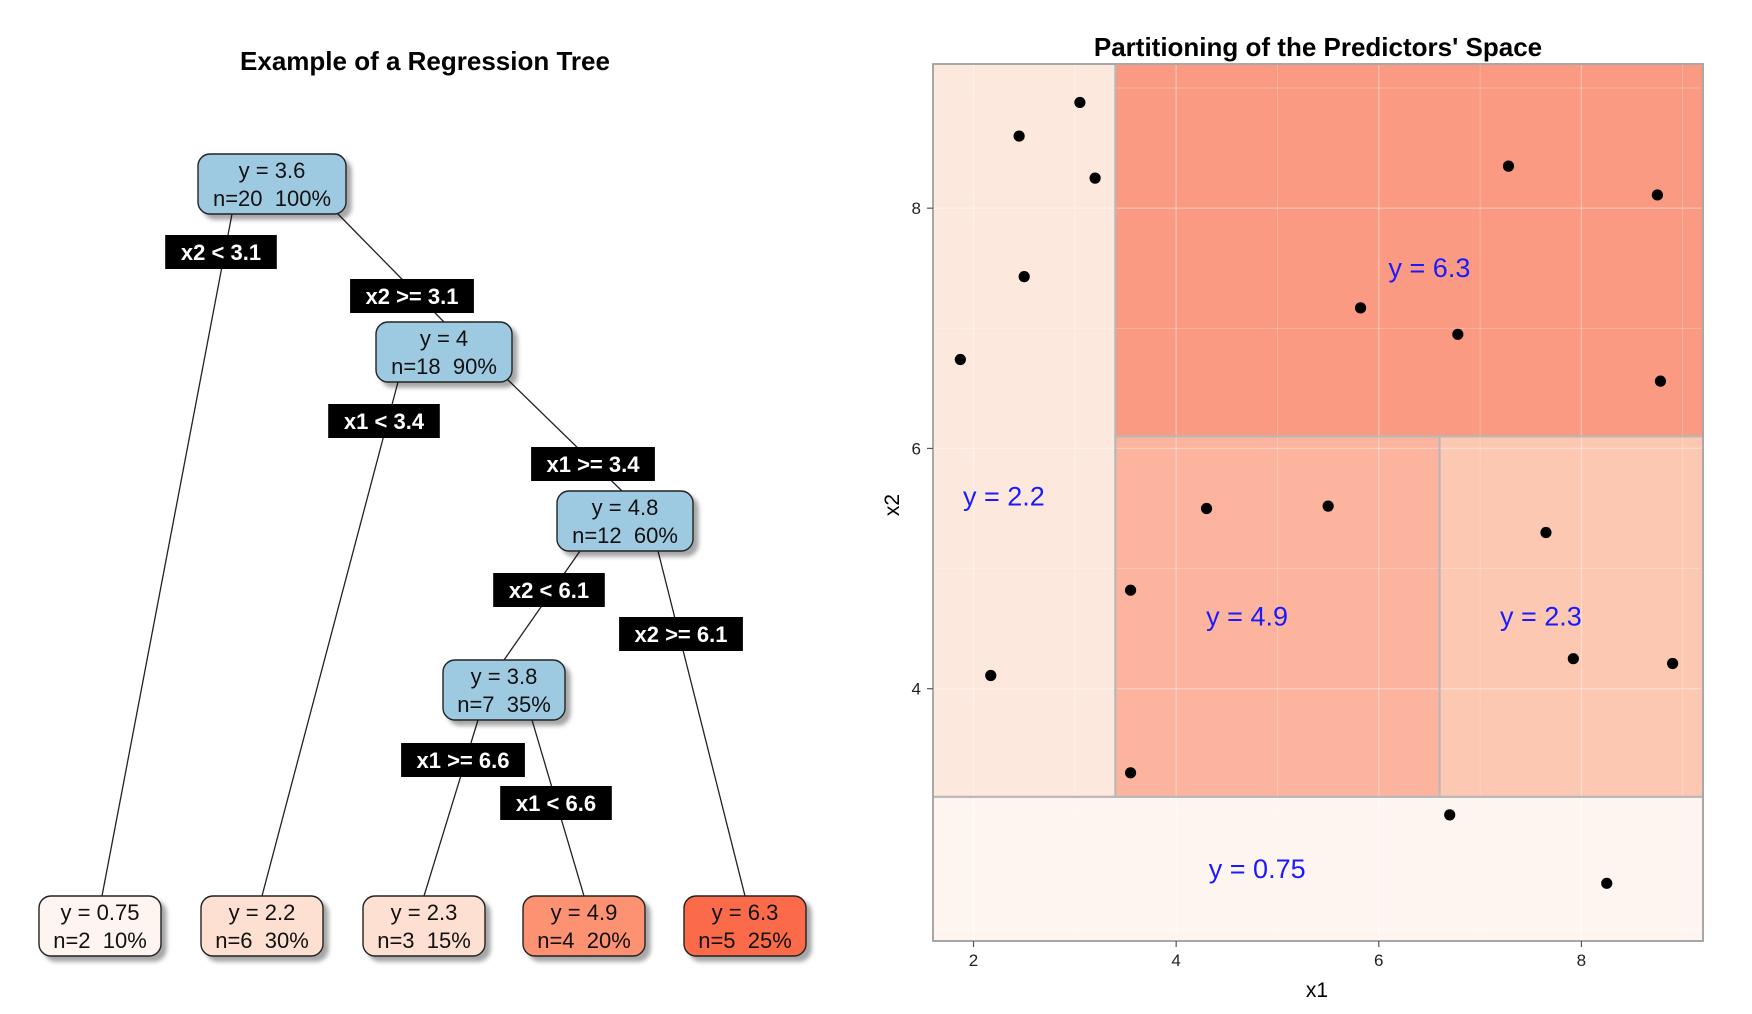 The width and height of the screenshot is (1752, 1014). Describe the element at coordinates (892, 505) in the screenshot. I see `y-axis-label: x2` at that location.